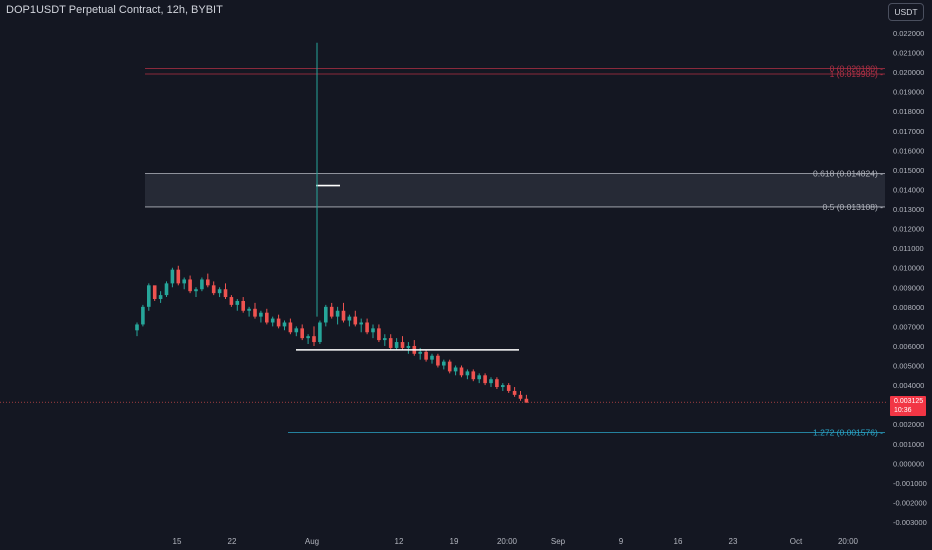 The height and width of the screenshot is (550, 932). Describe the element at coordinates (332, 334) in the screenshot. I see `candles` at that location.